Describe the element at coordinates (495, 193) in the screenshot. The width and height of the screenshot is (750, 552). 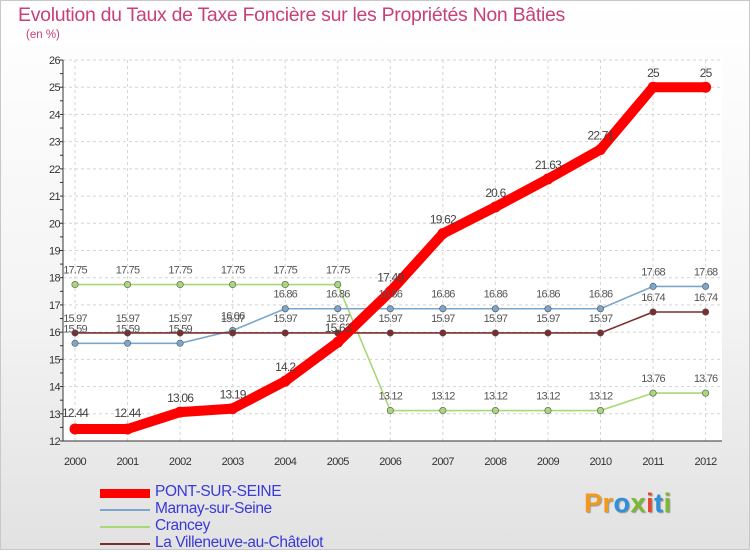
I see `data-label: 20.6` at that location.